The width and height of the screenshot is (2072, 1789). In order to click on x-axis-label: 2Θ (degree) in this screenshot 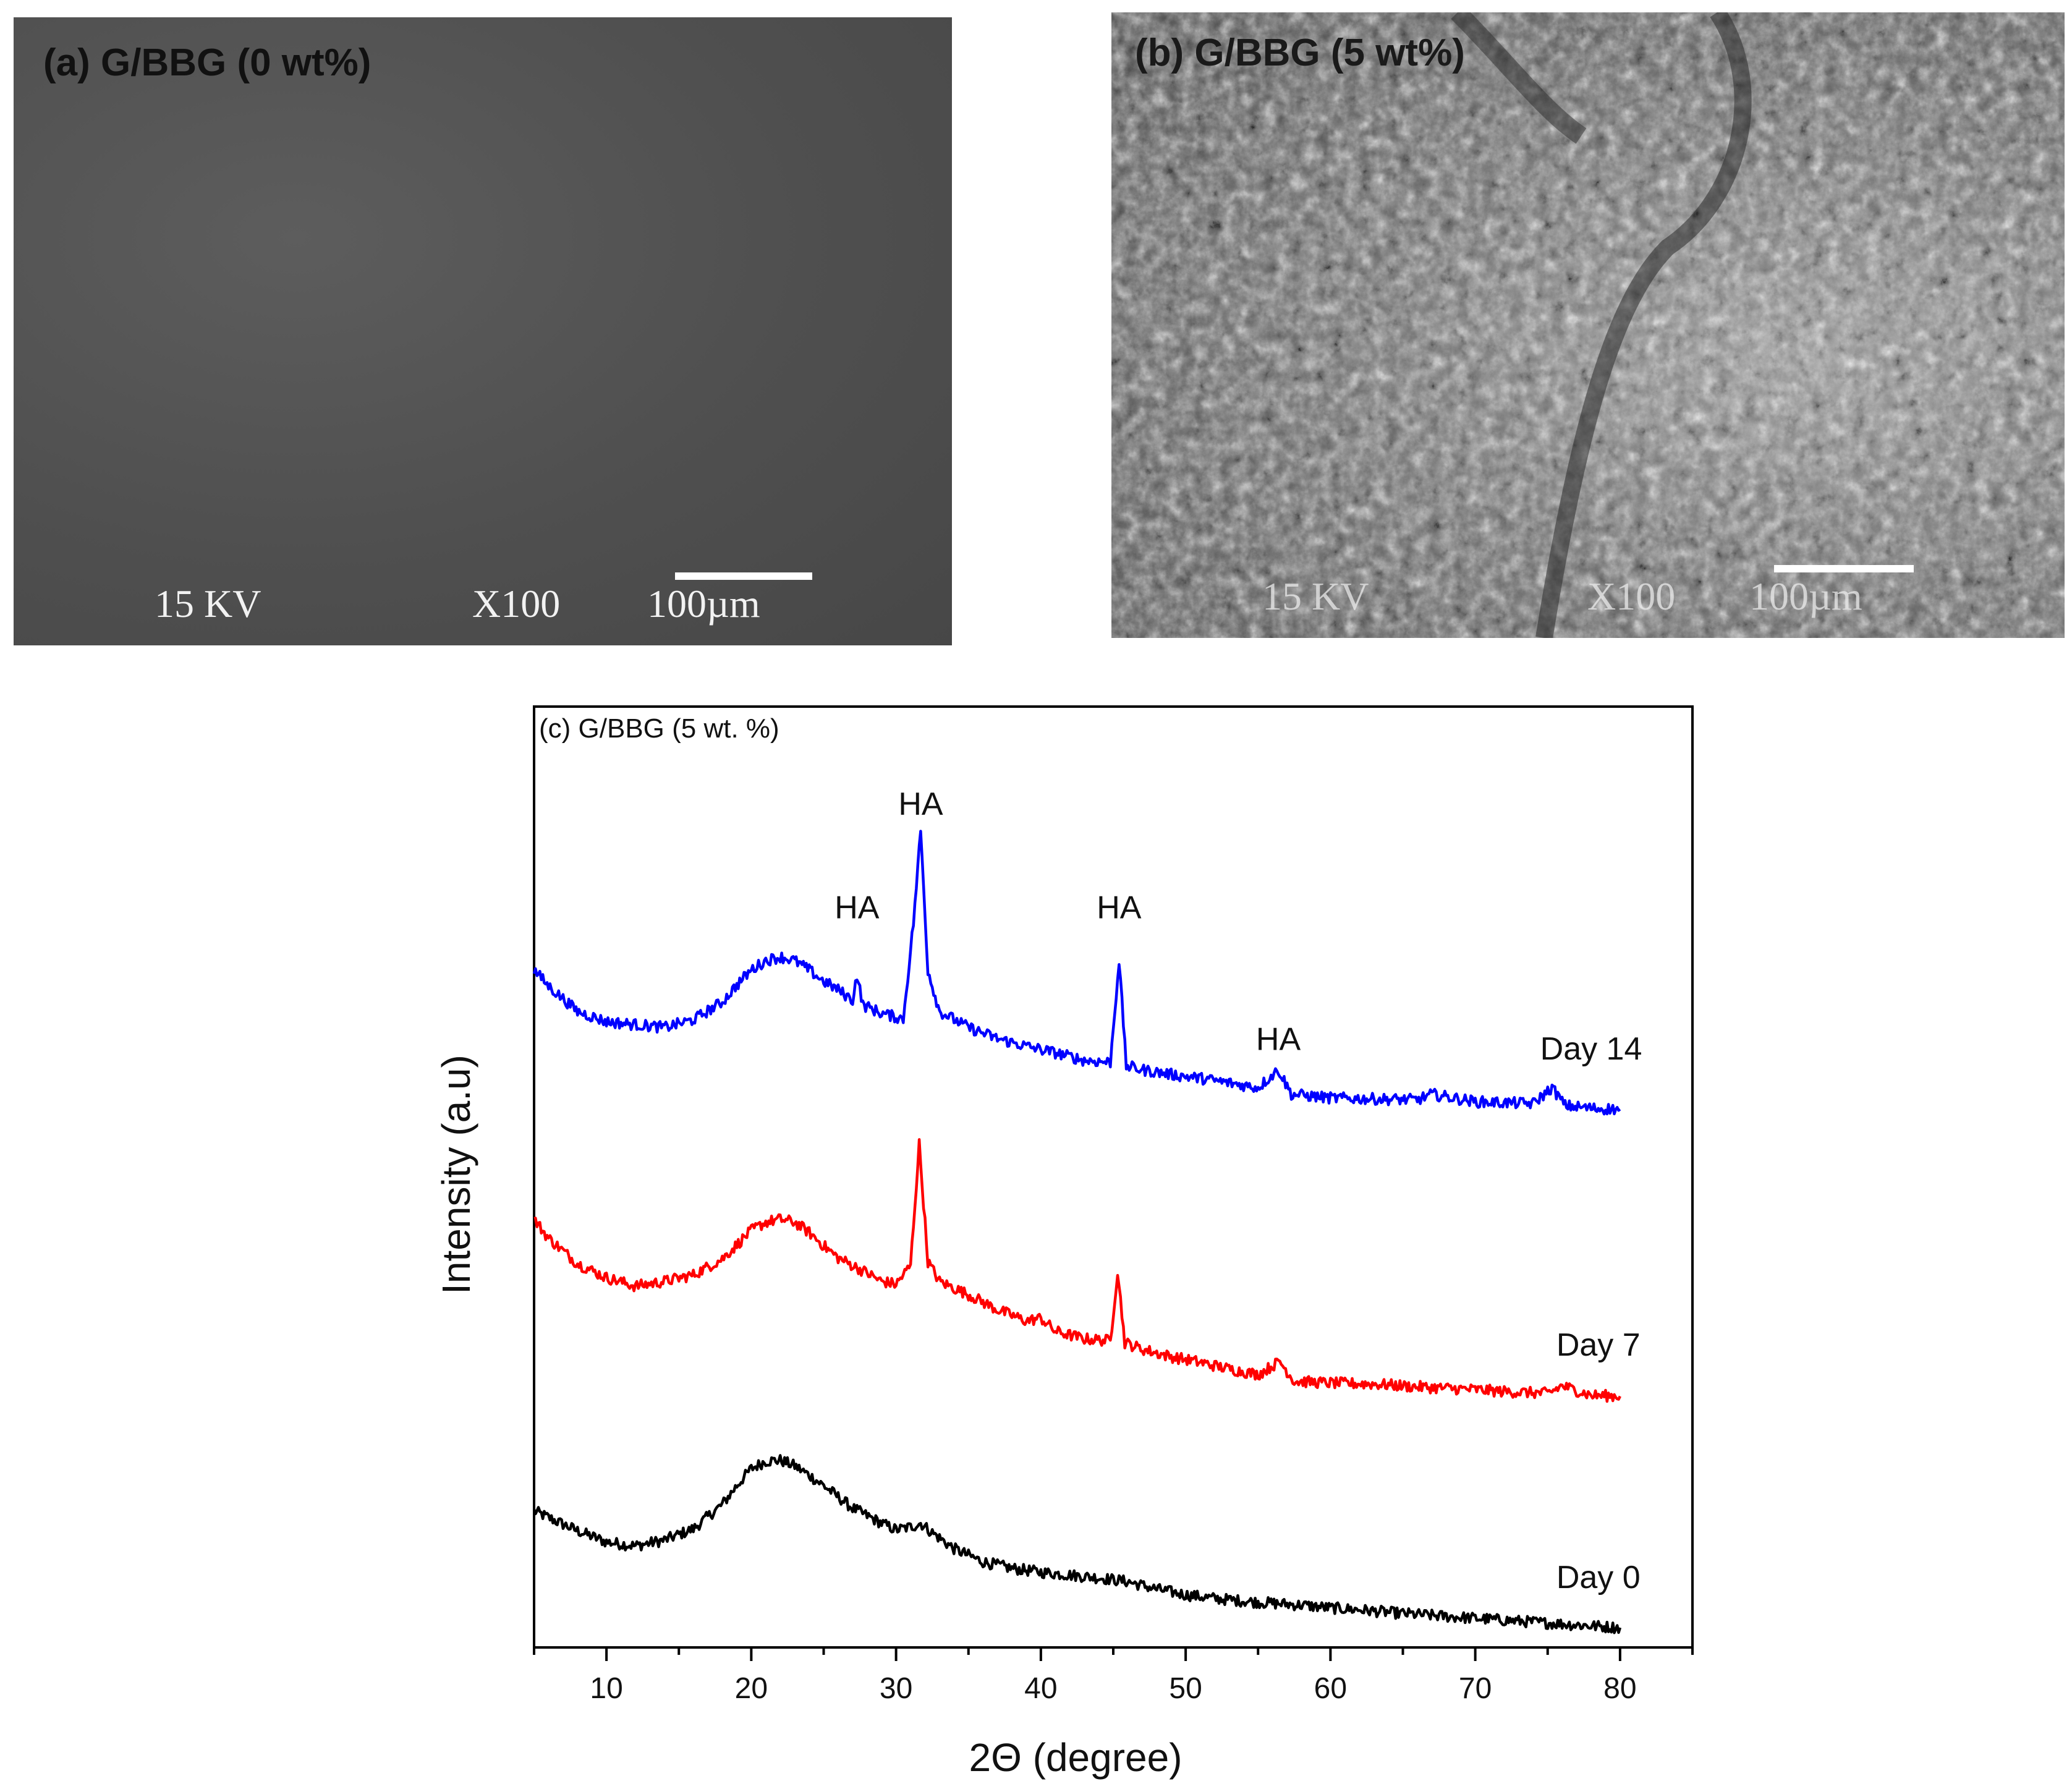, I will do `click(1075, 1758)`.